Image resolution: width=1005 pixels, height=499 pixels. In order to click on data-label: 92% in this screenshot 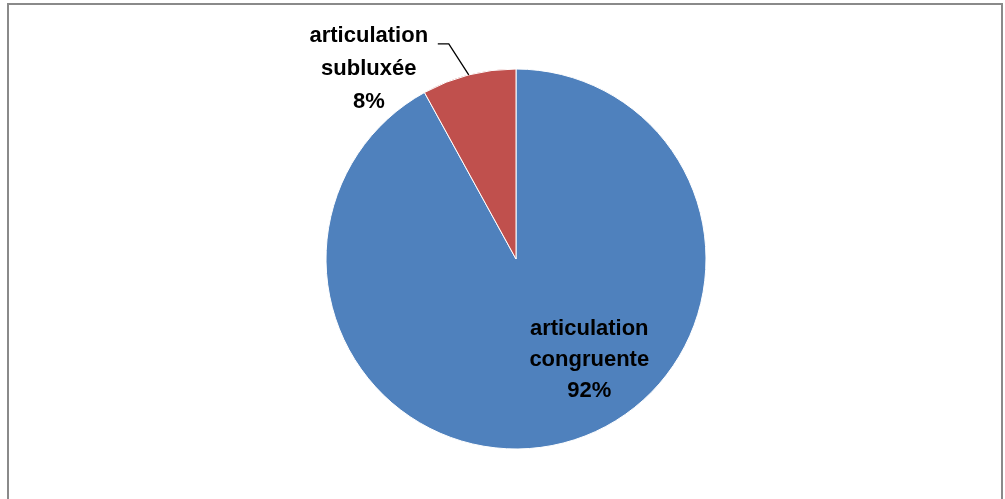, I will do `click(589, 389)`.